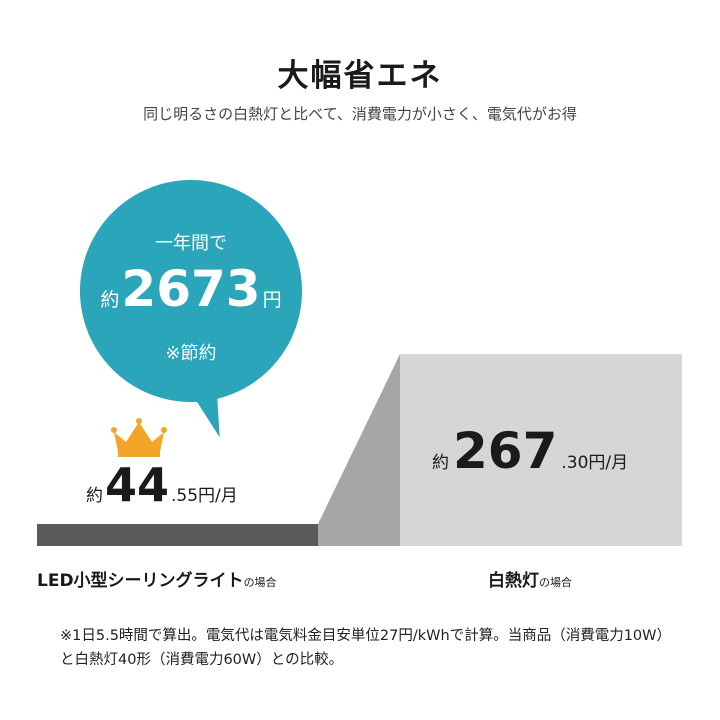 This screenshot has height=720, width=720. I want to click on inc-cost-suffix: .30円/月, so click(595, 463).